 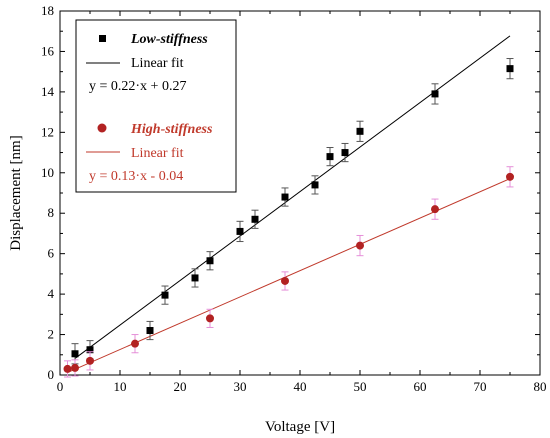 What do you see at coordinates (102, 38) in the screenshot?
I see `legend-low-stiffness-marker` at bounding box center [102, 38].